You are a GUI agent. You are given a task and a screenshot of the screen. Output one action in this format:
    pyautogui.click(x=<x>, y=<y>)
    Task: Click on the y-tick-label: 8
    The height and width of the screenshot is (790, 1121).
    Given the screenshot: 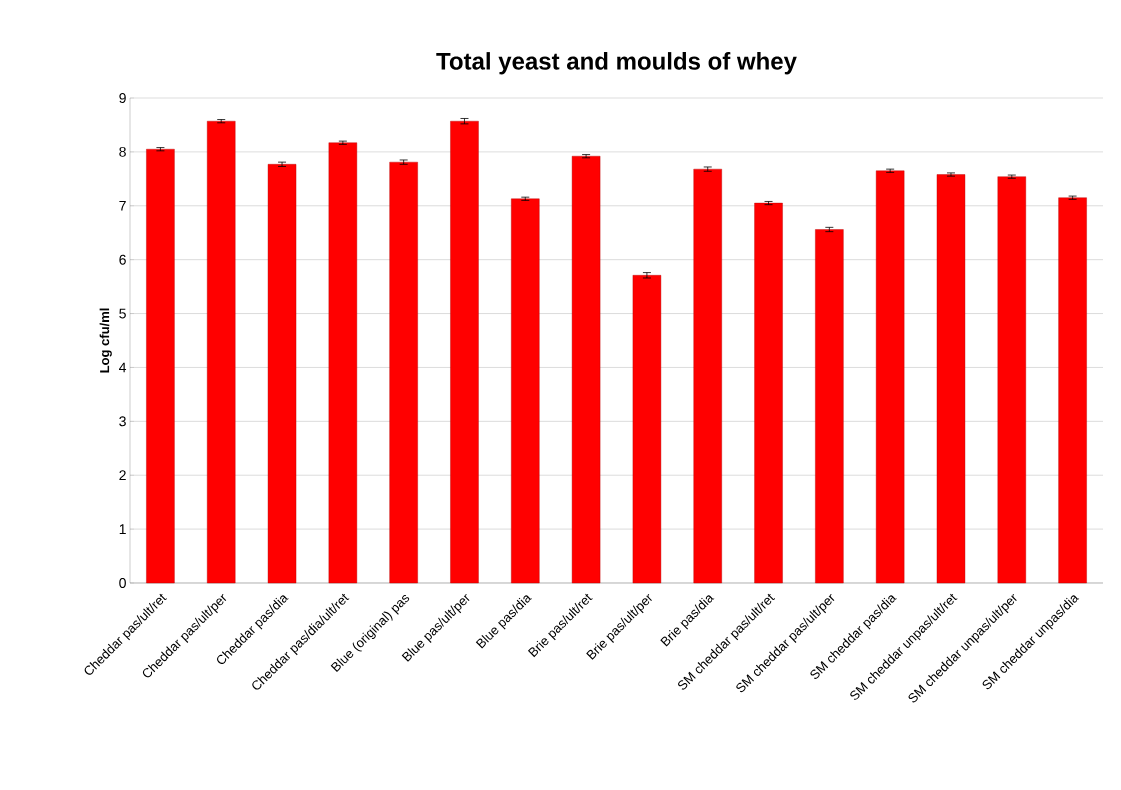 What is the action you would take?
    pyautogui.click(x=122, y=151)
    